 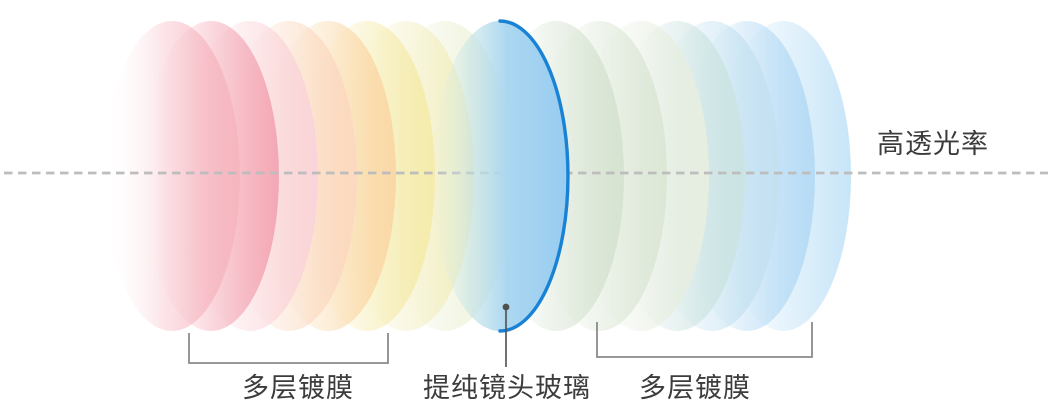 What do you see at coordinates (506, 307) in the screenshot?
I see `glass-pointer-dot` at bounding box center [506, 307].